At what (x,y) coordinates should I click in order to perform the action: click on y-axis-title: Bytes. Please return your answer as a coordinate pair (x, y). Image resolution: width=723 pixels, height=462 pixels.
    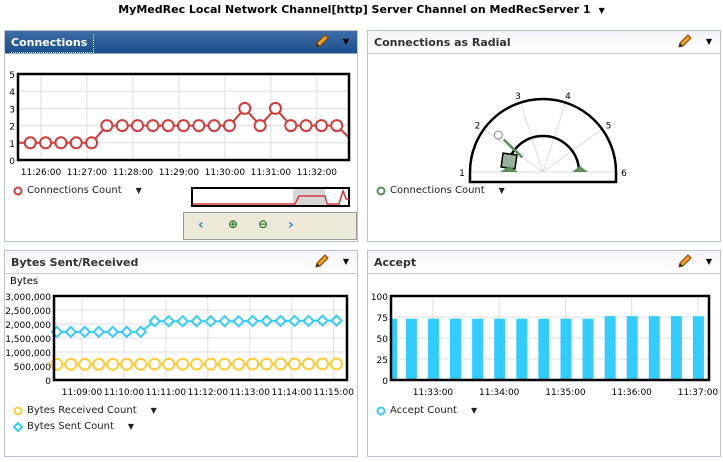
    Looking at the image, I should click on (24, 281).